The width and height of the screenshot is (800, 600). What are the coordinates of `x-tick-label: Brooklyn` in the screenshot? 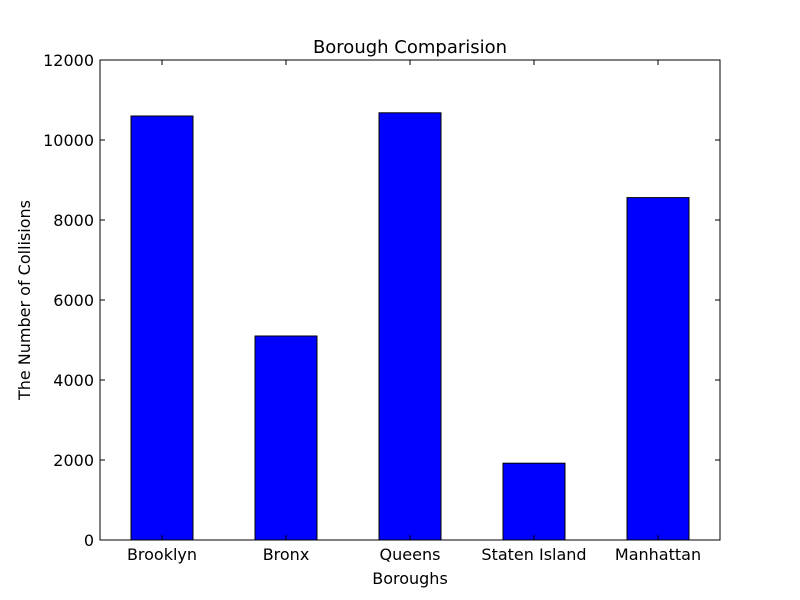 It's located at (162, 554).